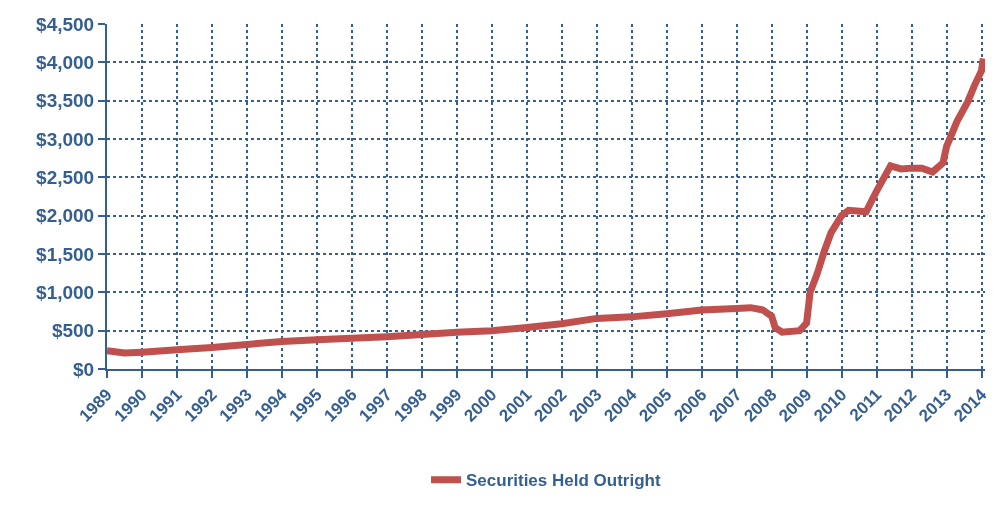 This screenshot has height=510, width=1003. I want to click on legend-label: Securities Held Outright, so click(563, 481).